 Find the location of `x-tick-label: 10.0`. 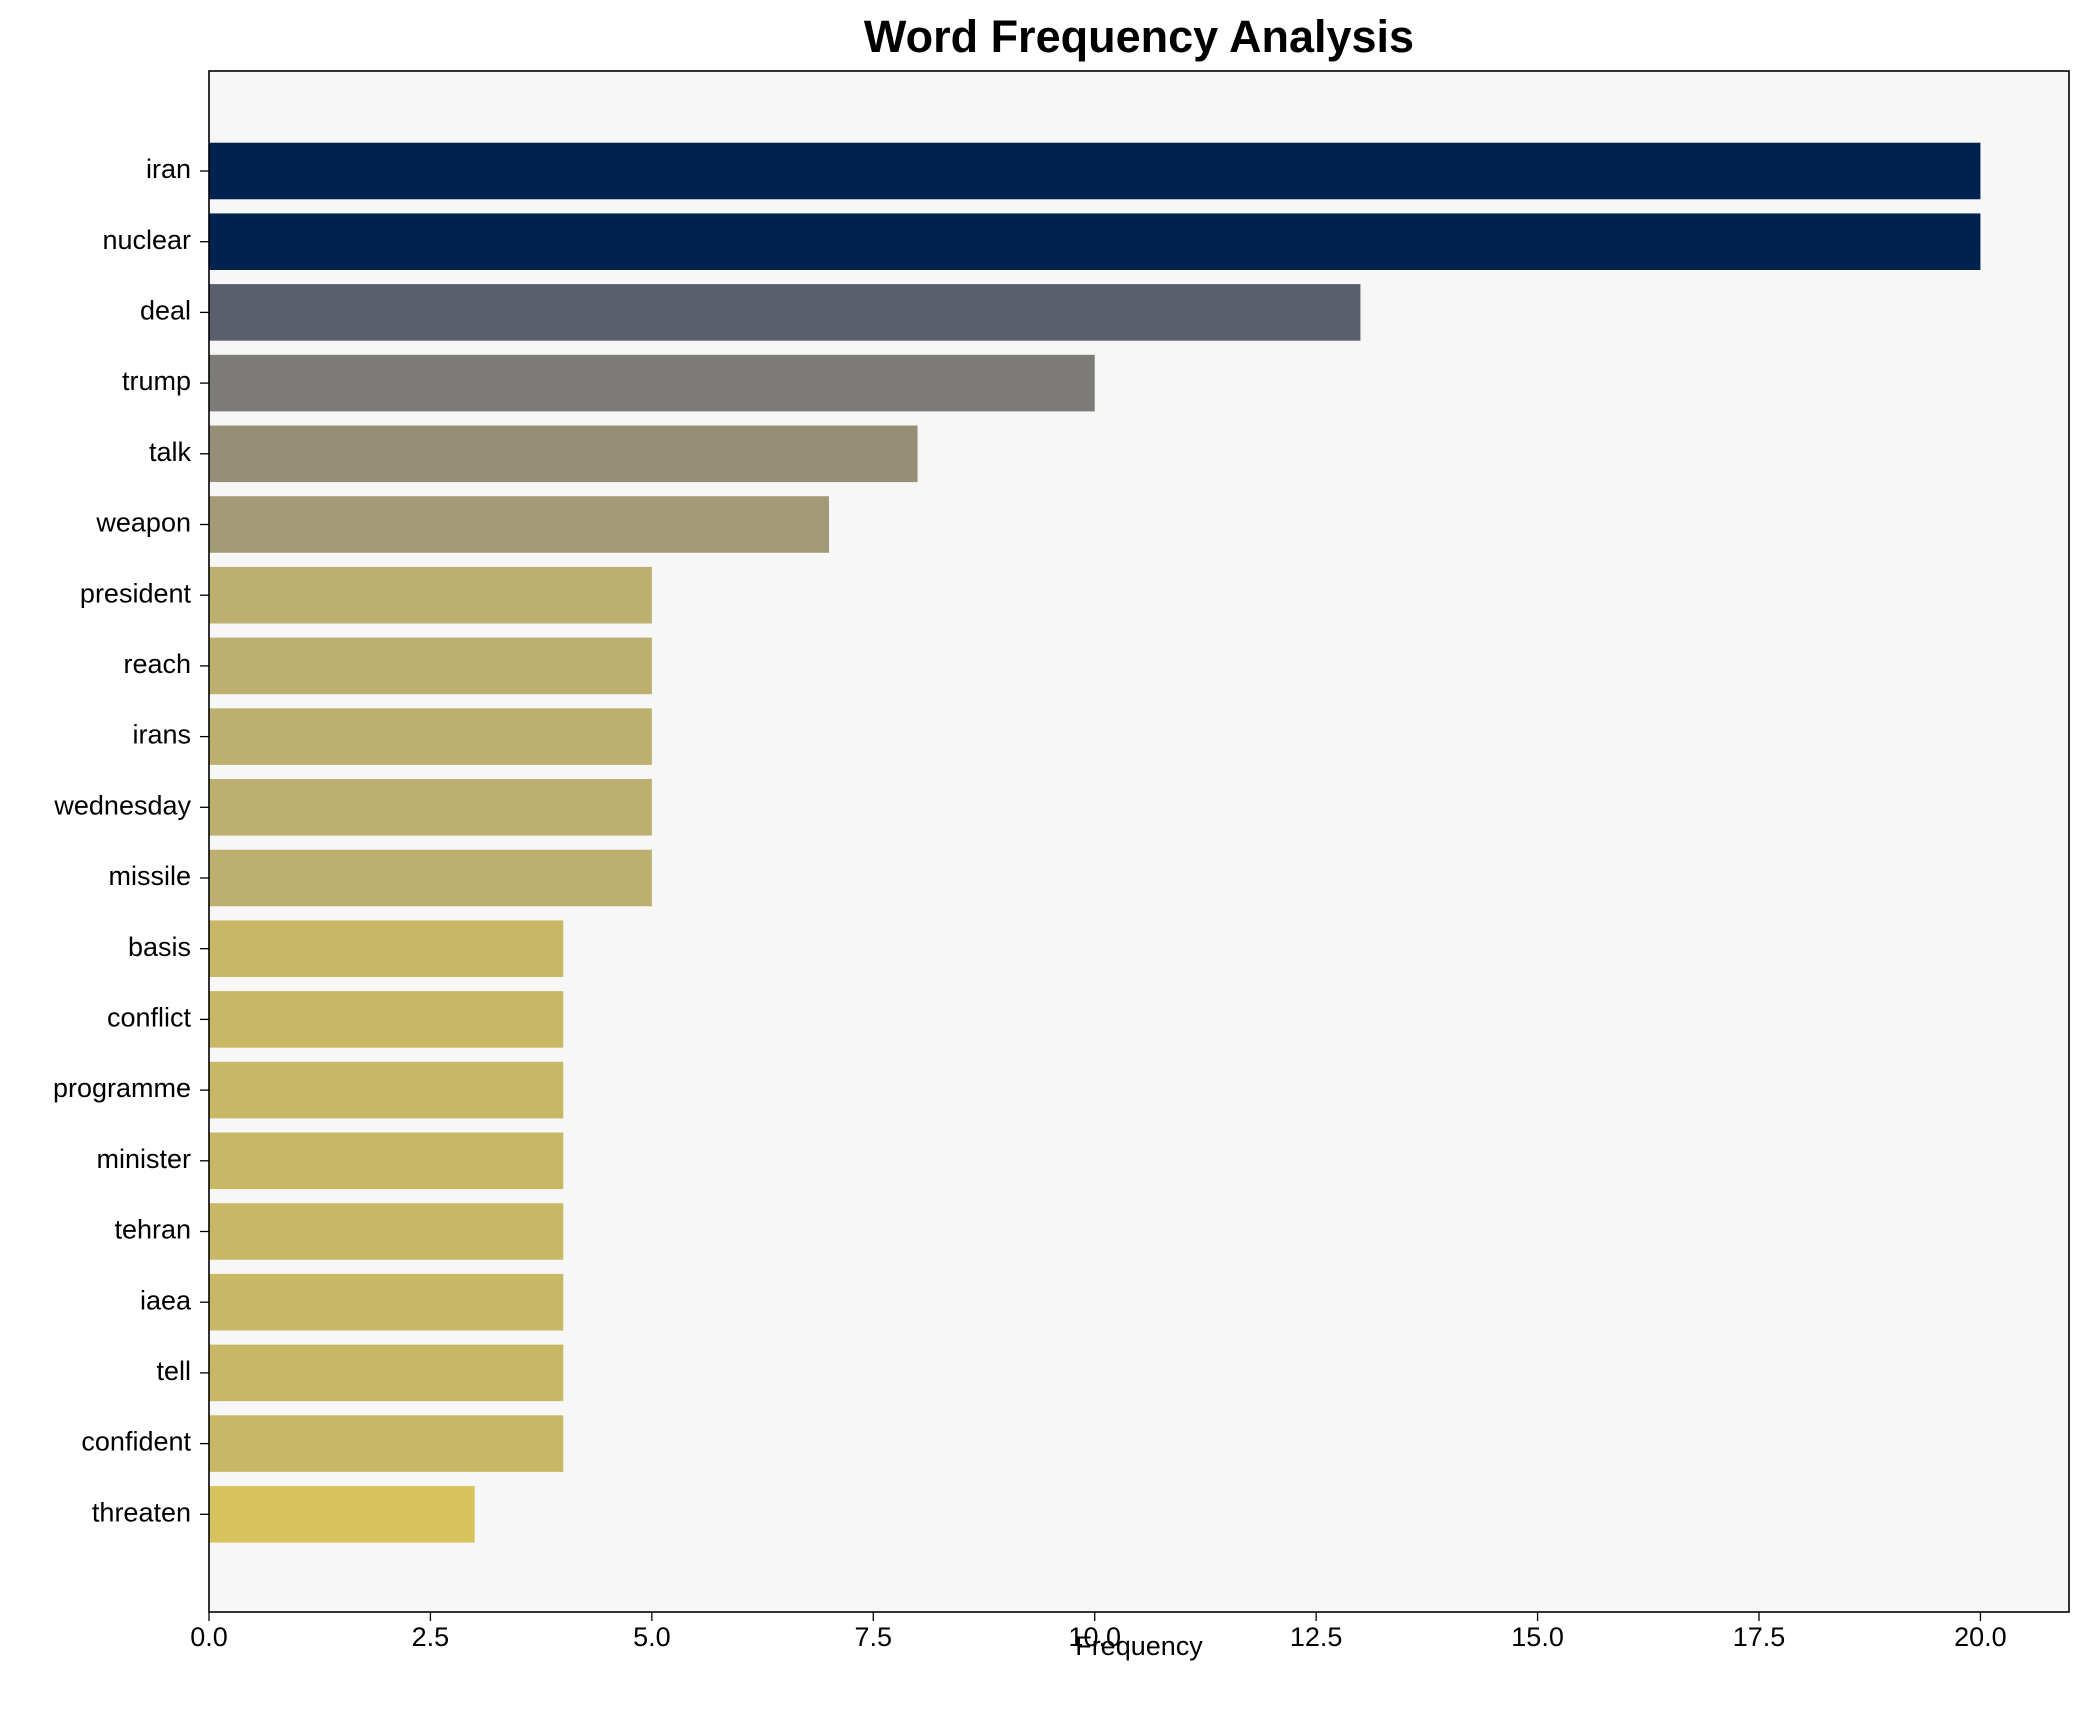

x-tick-label: 10.0 is located at coordinates (1094, 1637).